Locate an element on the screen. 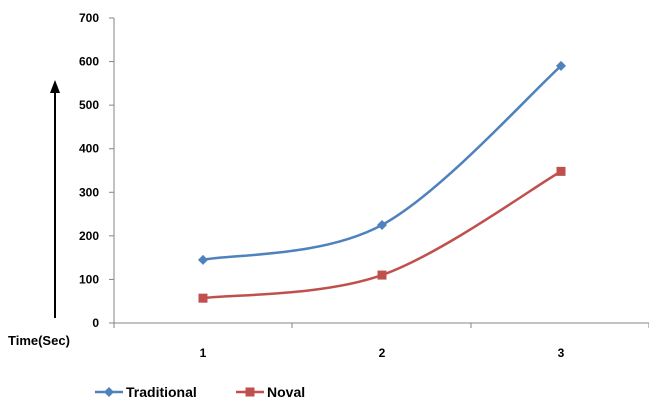 Image resolution: width=649 pixels, height=400 pixels. x-tick-labels: 1 2 3 is located at coordinates (381, 341).